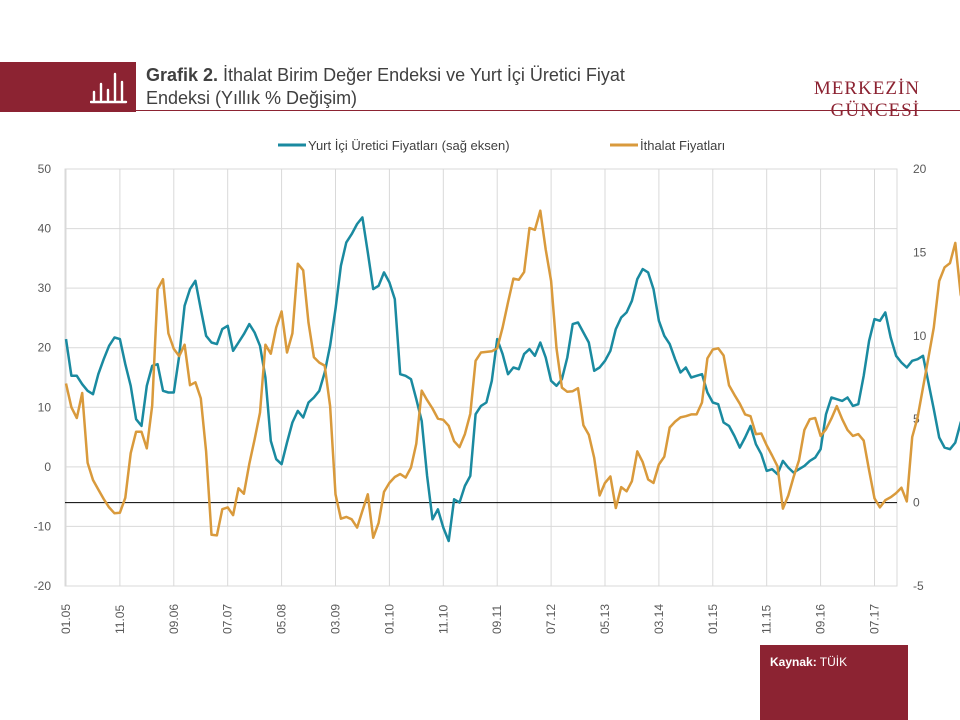 This screenshot has height=720, width=960. I want to click on right-tick-label: -5, so click(918, 586).